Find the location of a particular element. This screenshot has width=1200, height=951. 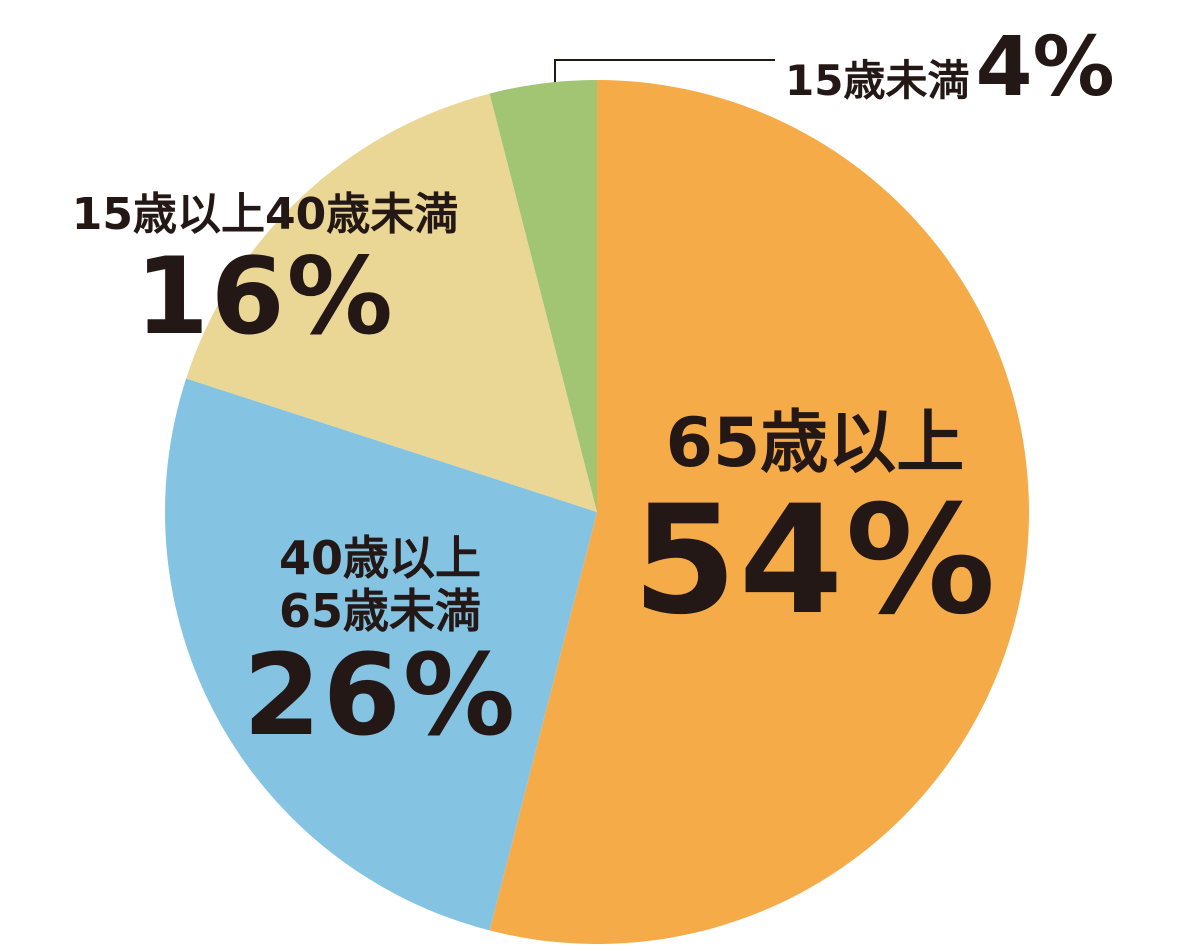

slice-label: 15歳以上40歳未満 16% is located at coordinates (265, 273).